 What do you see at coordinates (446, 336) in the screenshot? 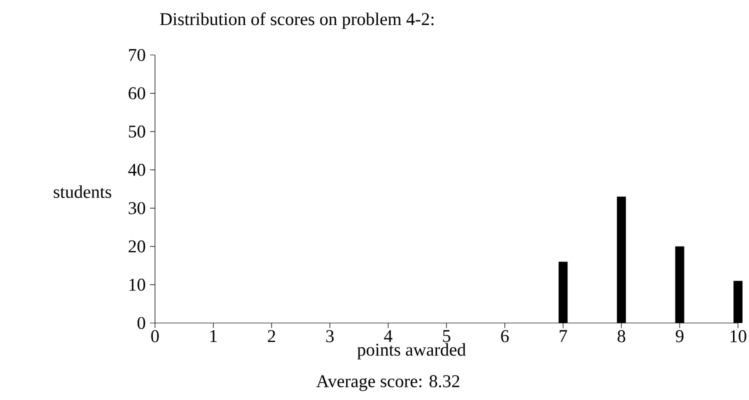
I see `x-tick-label: 5` at bounding box center [446, 336].